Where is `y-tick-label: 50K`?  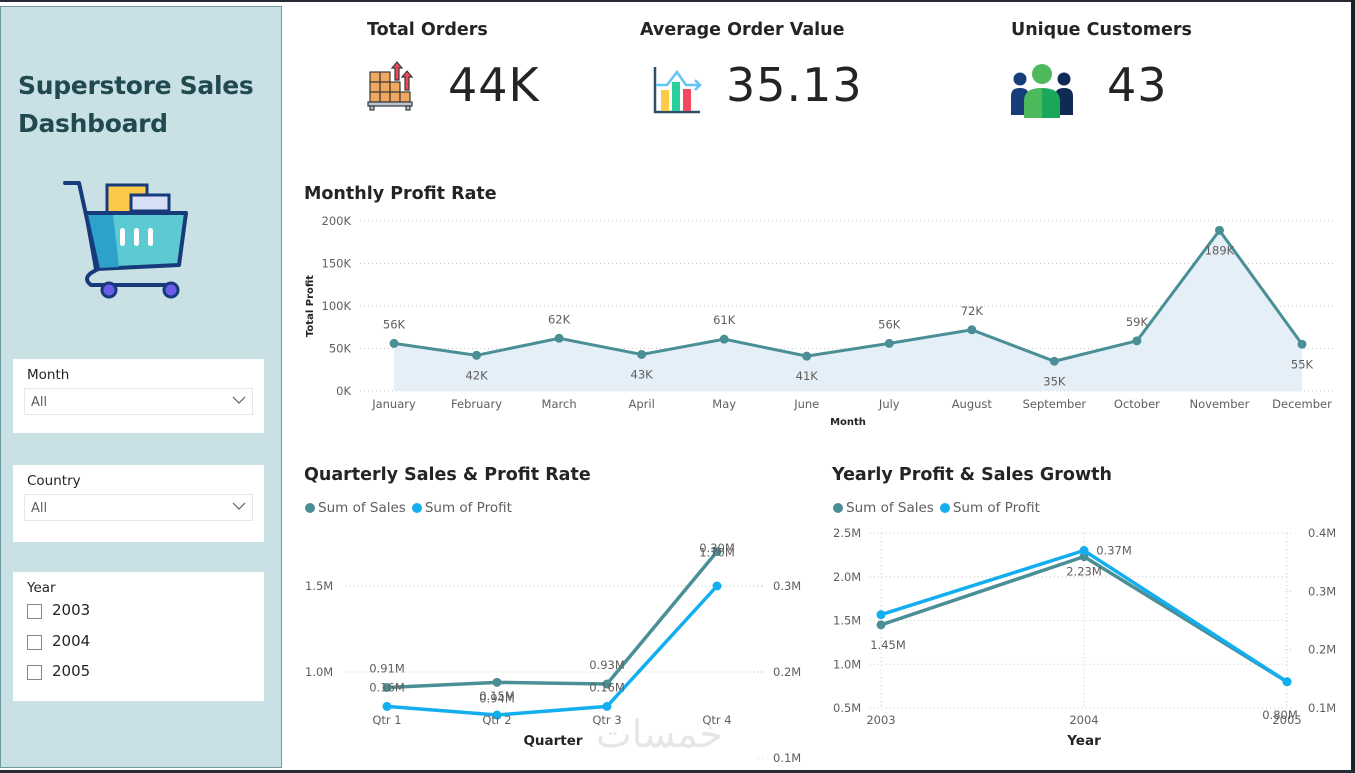
y-tick-label: 50K is located at coordinates (340, 349).